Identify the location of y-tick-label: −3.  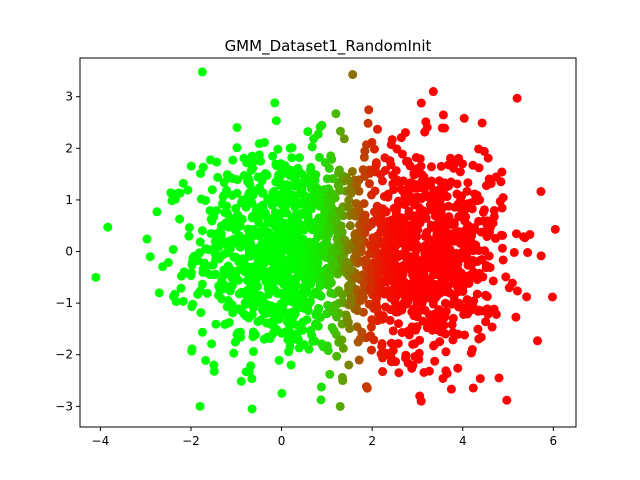
(64, 406).